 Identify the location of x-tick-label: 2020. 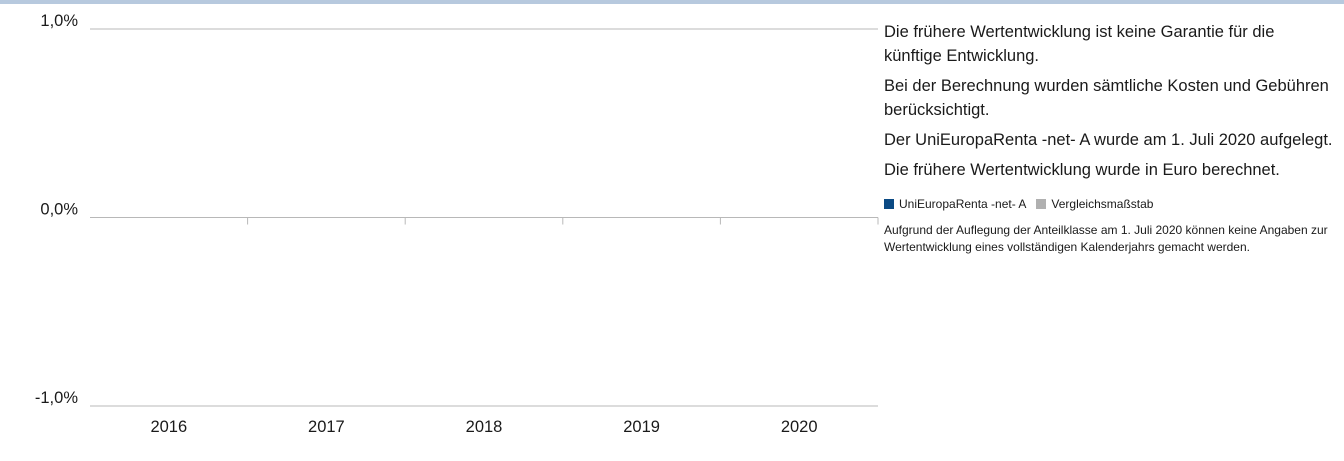
(799, 427).